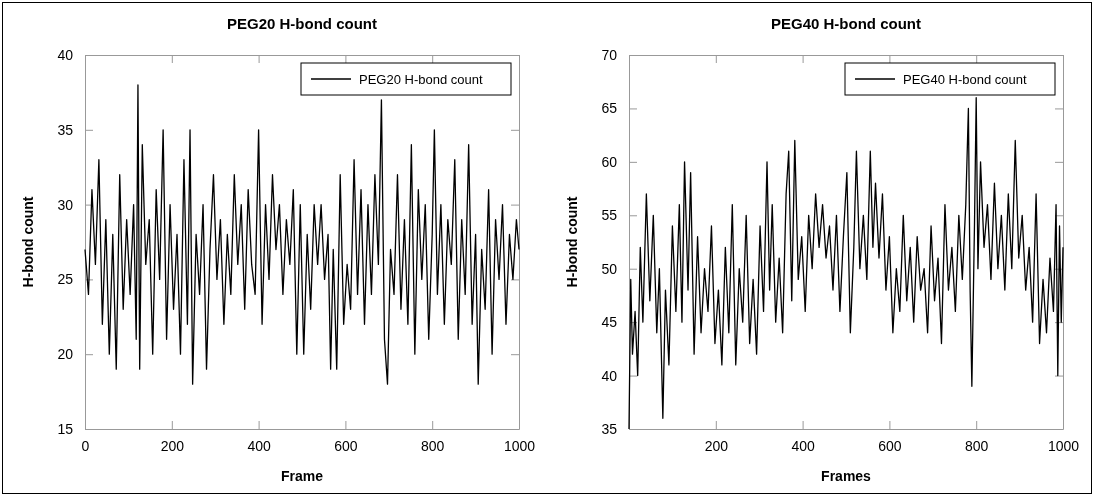  What do you see at coordinates (85, 445) in the screenshot?
I see `x-tick-label: 0` at bounding box center [85, 445].